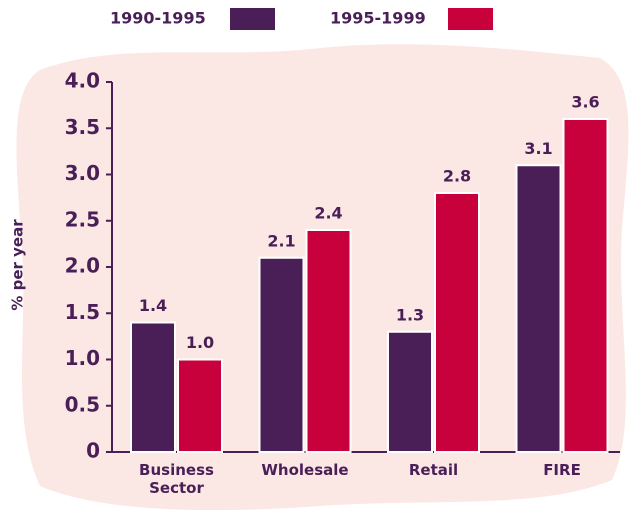  What do you see at coordinates (82, 219) in the screenshot?
I see `y-tick-label: 2.5` at bounding box center [82, 219].